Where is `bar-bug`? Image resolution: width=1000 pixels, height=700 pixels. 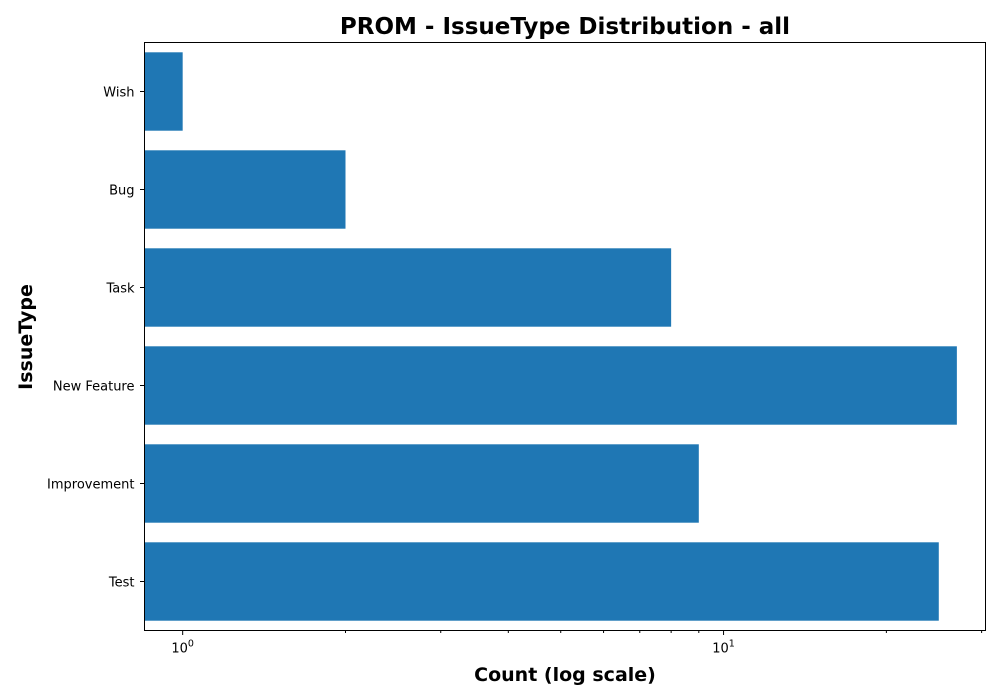 bar-bug is located at coordinates (245, 189).